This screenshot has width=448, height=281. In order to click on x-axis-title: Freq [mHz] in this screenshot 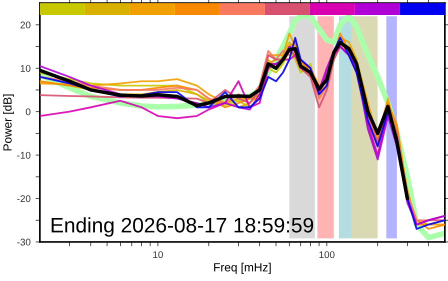, I will do `click(242, 268)`.